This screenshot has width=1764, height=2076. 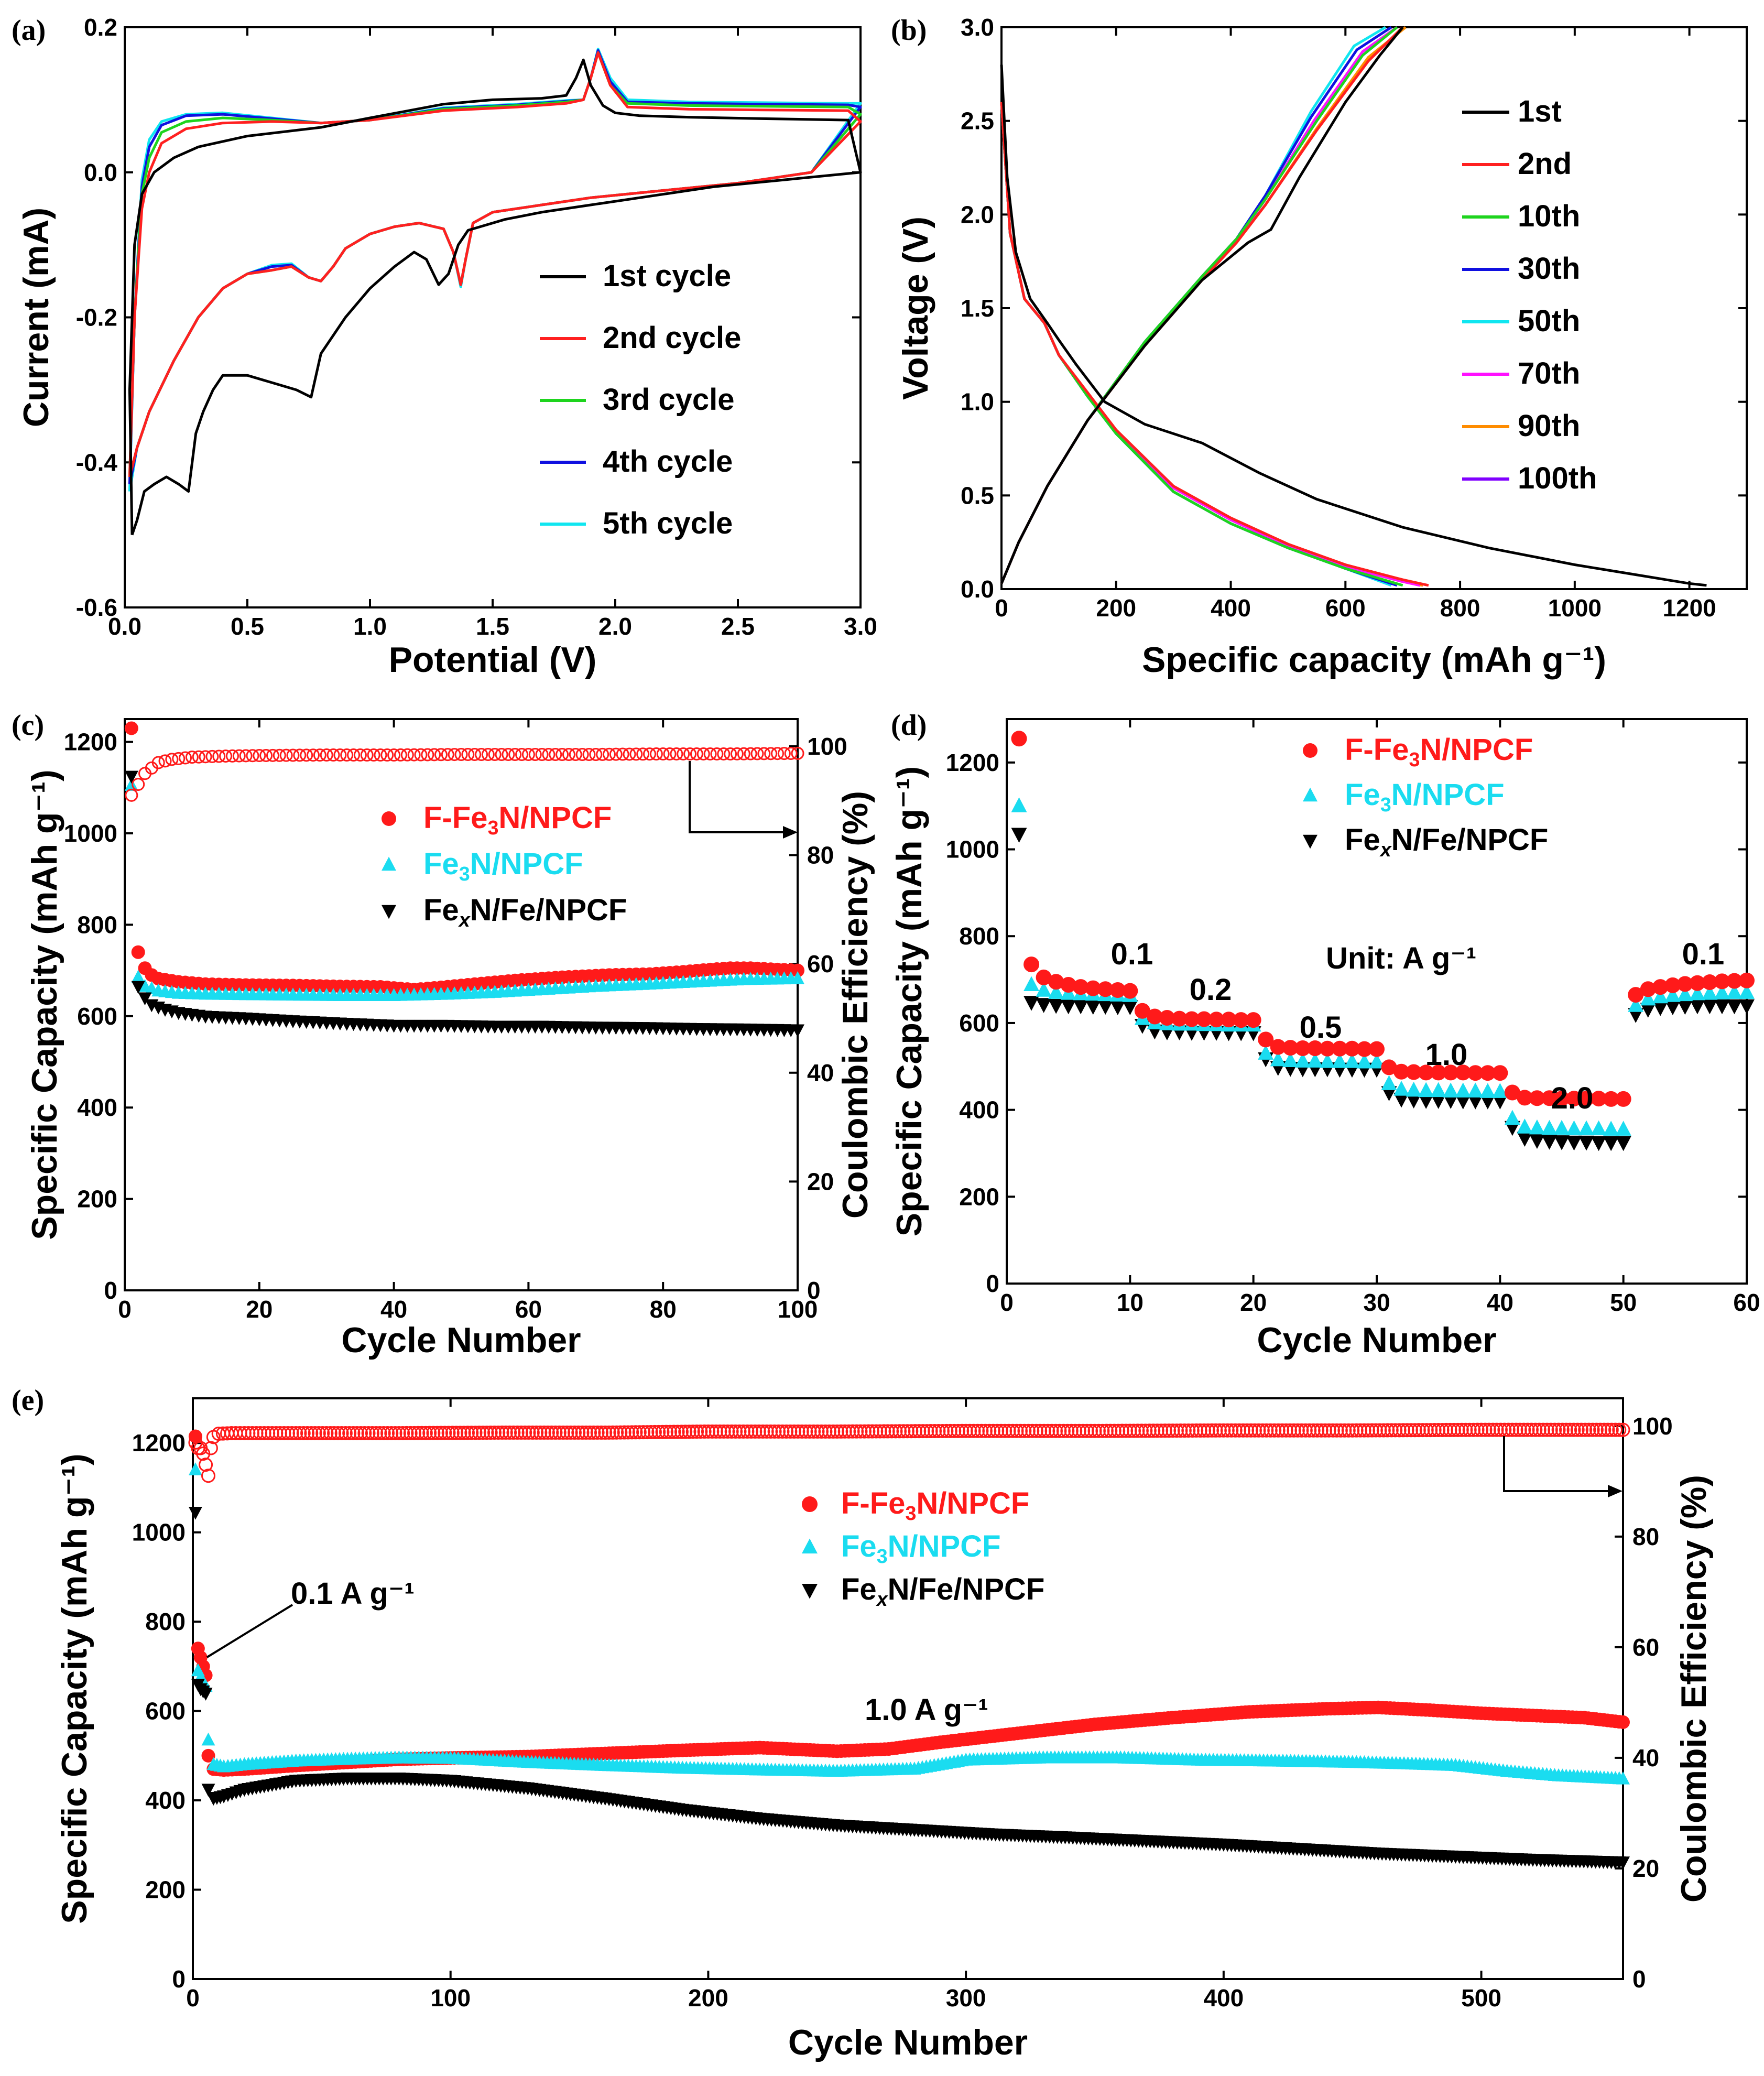 What do you see at coordinates (1353, 325) in the screenshot?
I see `discharge-curve` at bounding box center [1353, 325].